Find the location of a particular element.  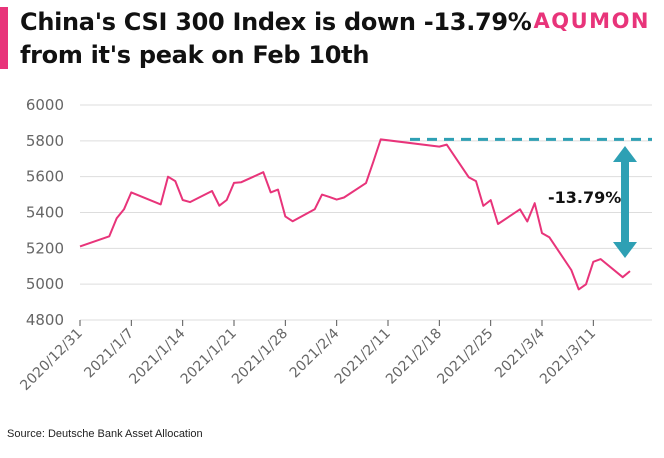

title-line-1: China's CSI 300 Index is down -13.79% is located at coordinates (276, 22).